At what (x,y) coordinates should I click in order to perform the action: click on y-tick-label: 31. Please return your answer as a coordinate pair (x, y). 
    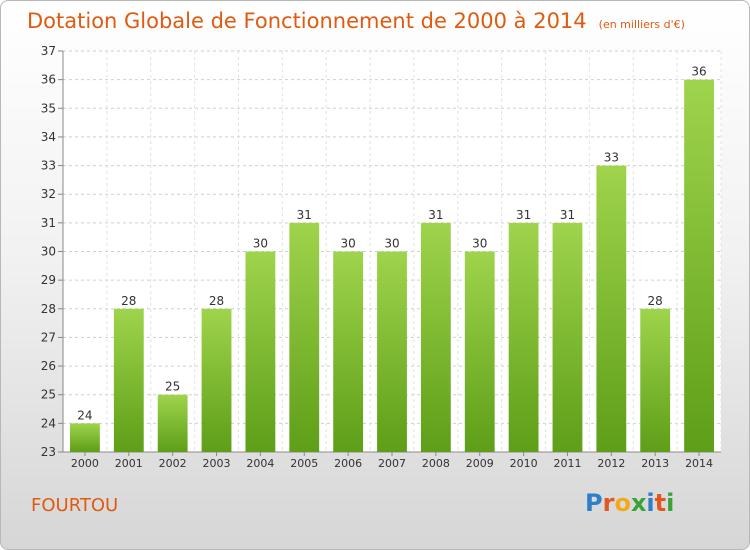
    Looking at the image, I should click on (48, 223).